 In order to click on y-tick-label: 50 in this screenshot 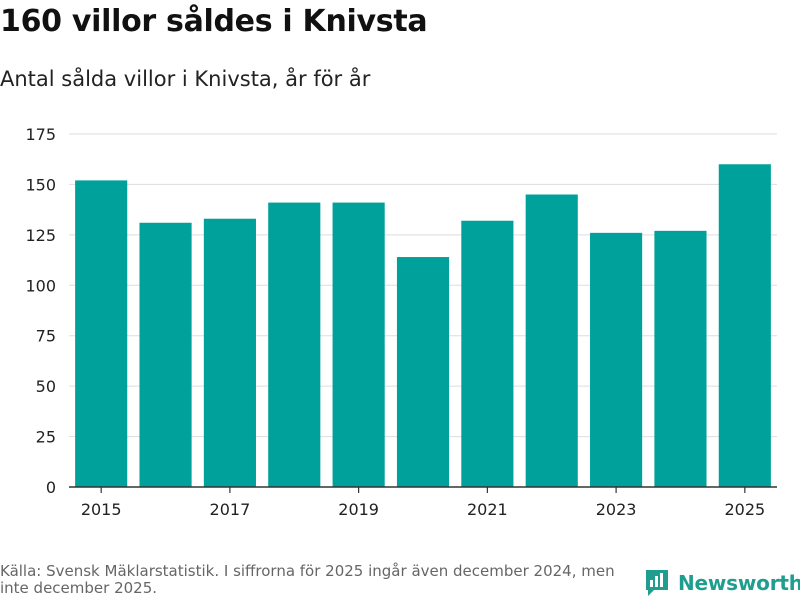, I will do `click(46, 386)`.